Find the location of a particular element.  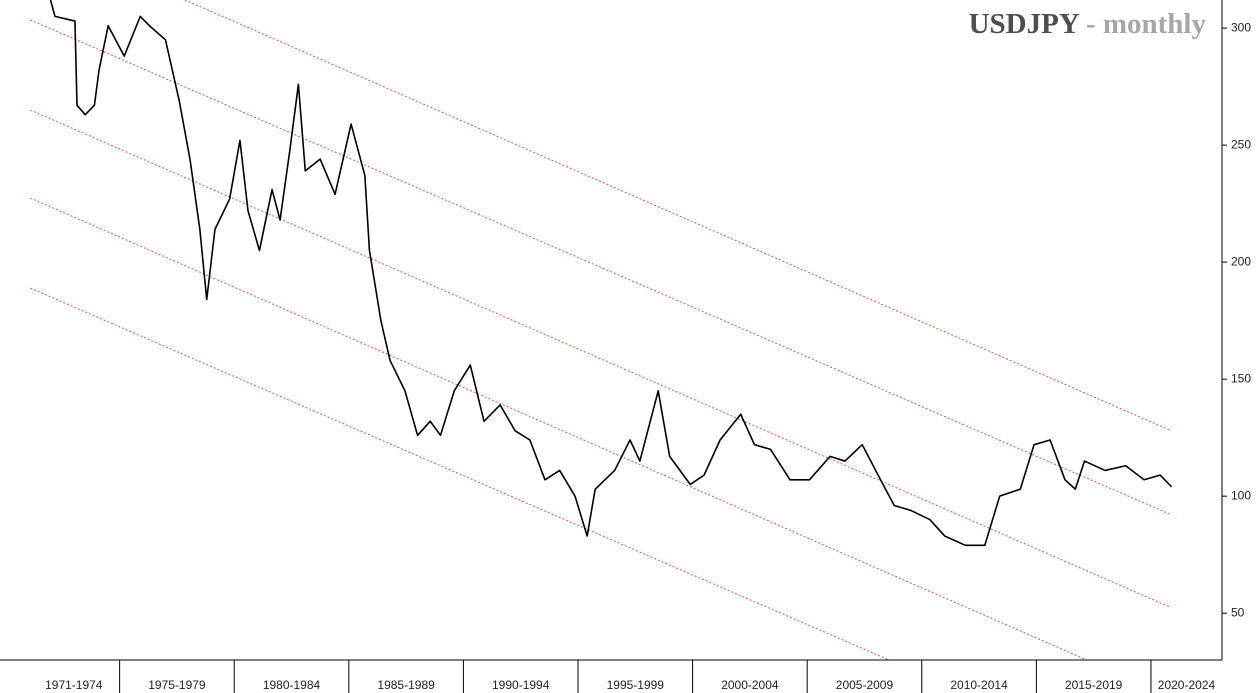

y-tick-label: 150 is located at coordinates (1241, 378).